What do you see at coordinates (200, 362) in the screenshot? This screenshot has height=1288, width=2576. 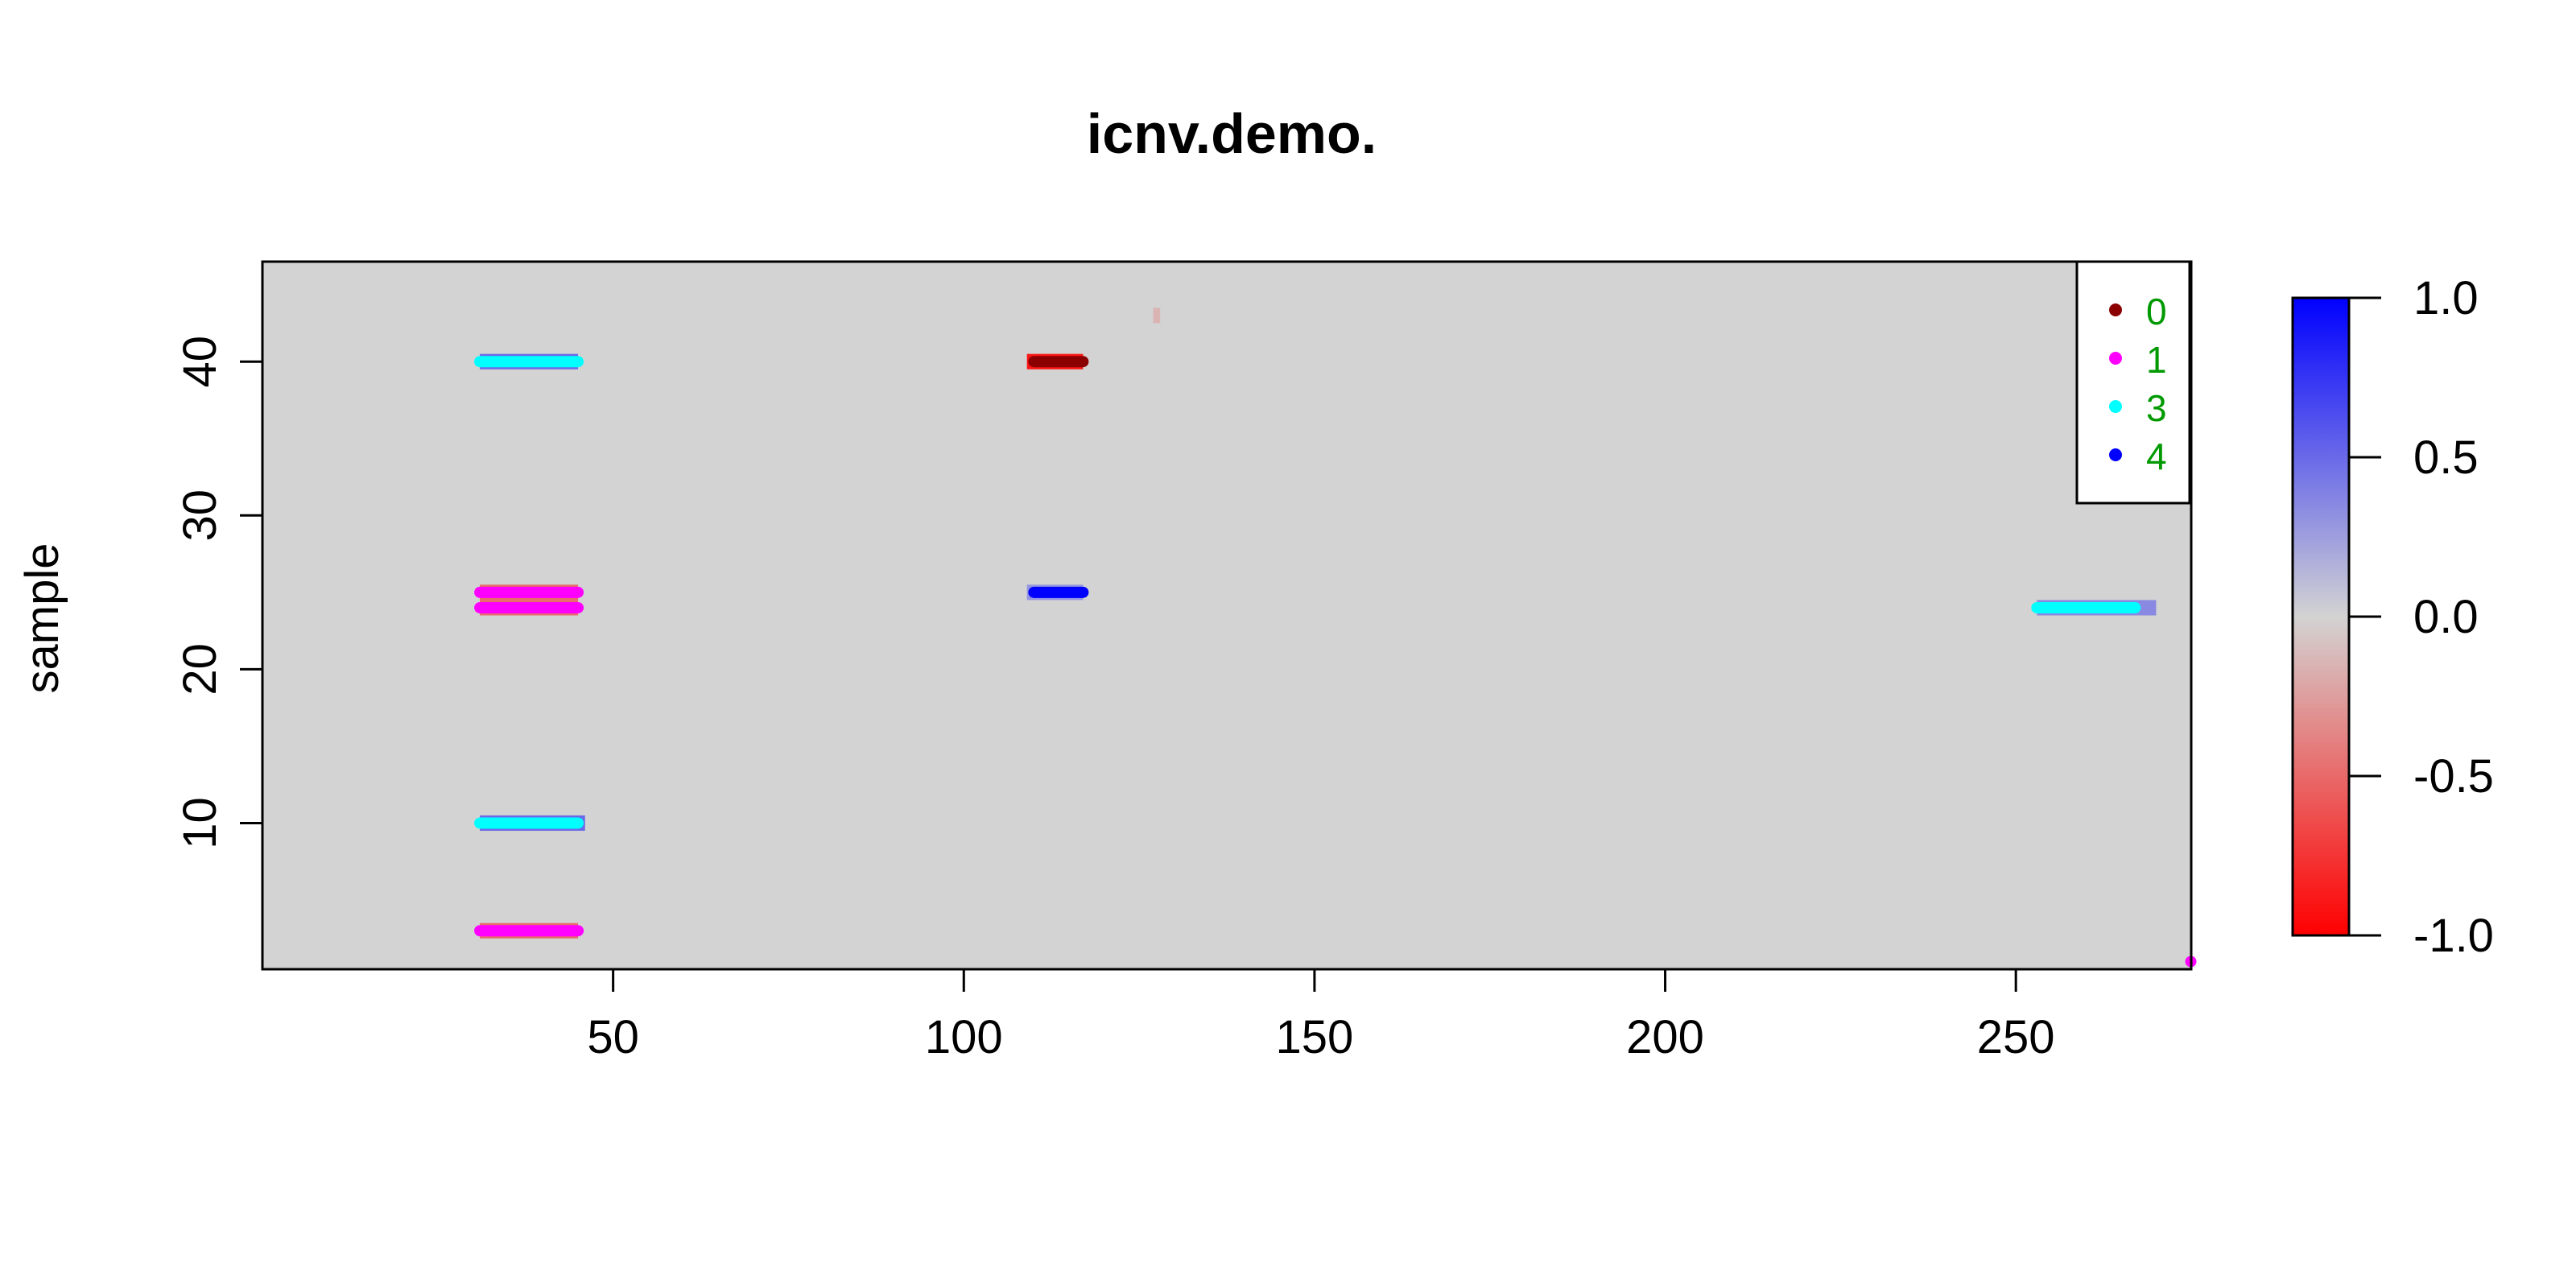 I see `y-tick-label: 40` at bounding box center [200, 362].